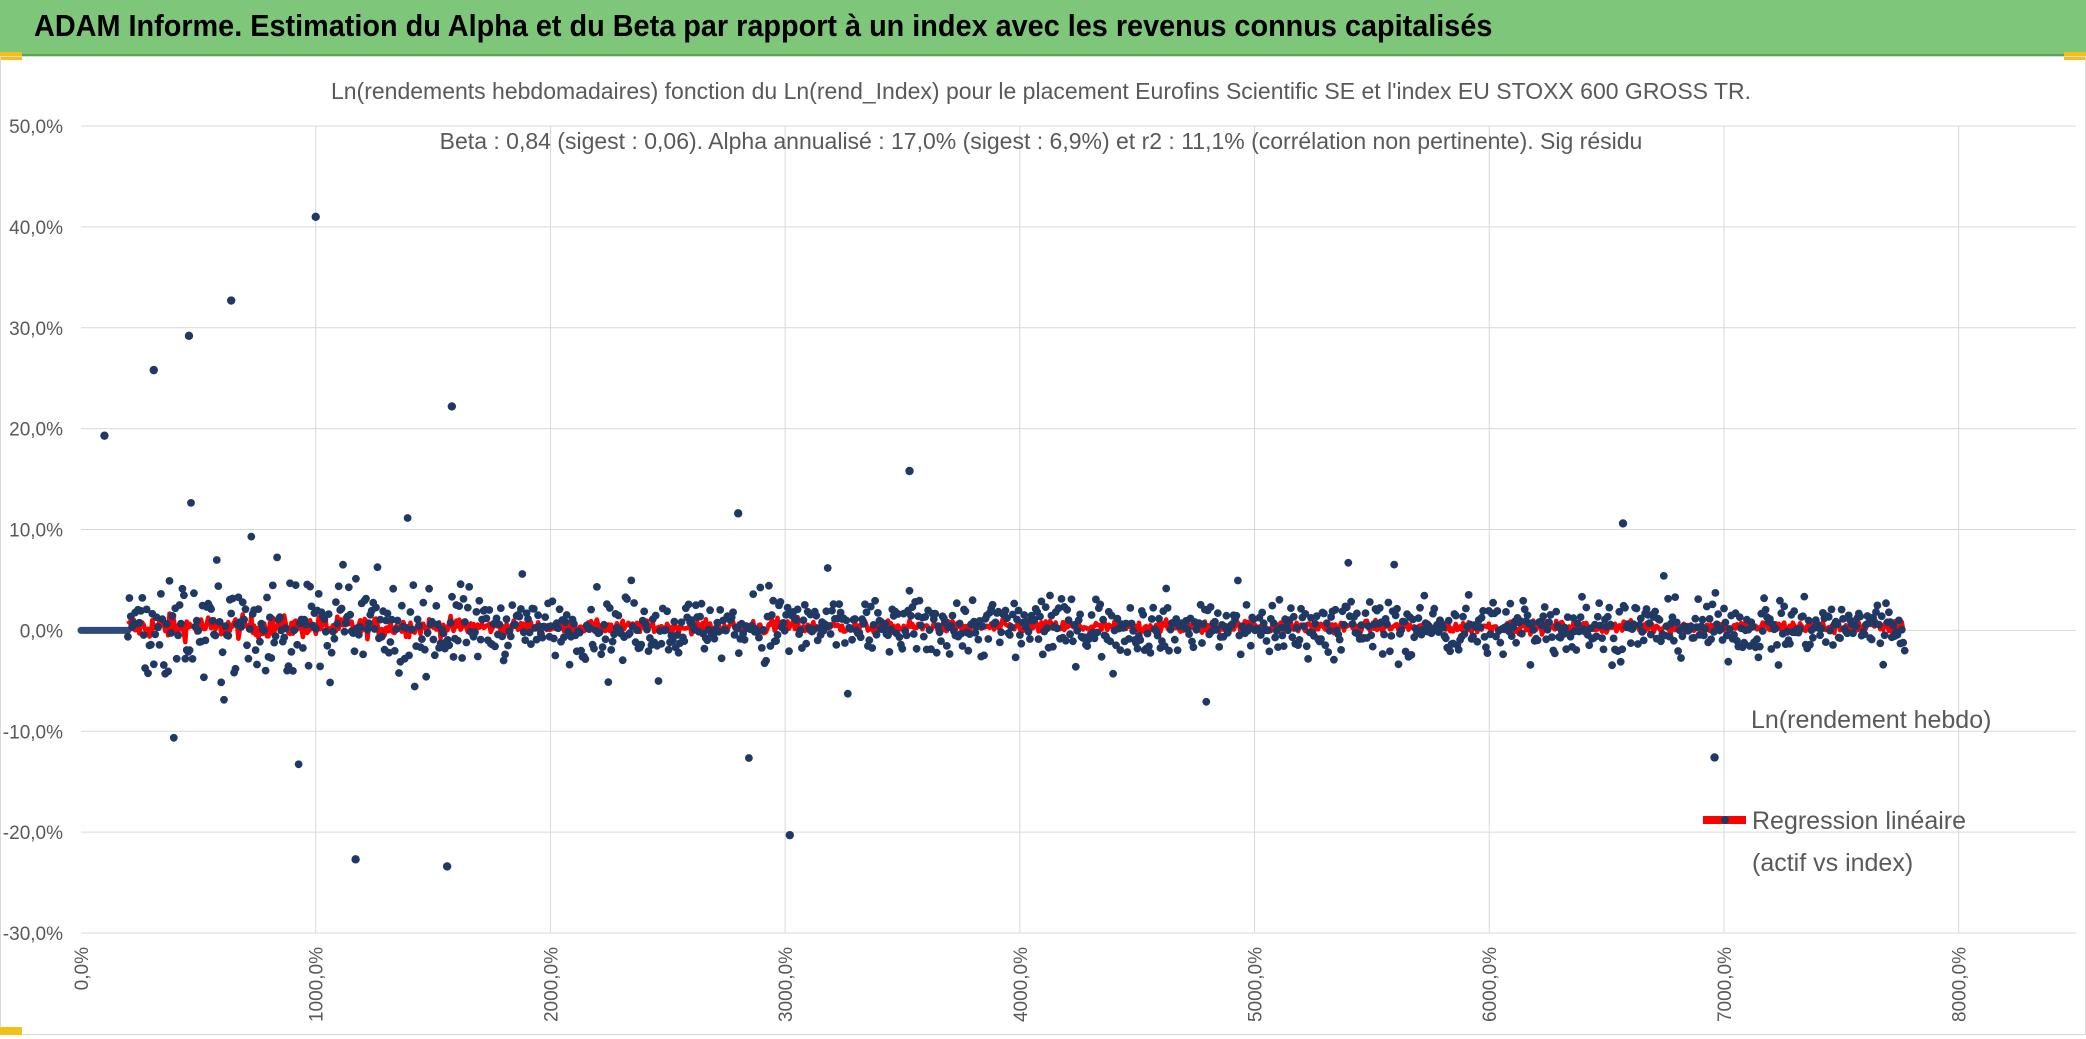 The width and height of the screenshot is (2086, 1039). I want to click on corner-marker-bottom-left, so click(11, 1031).